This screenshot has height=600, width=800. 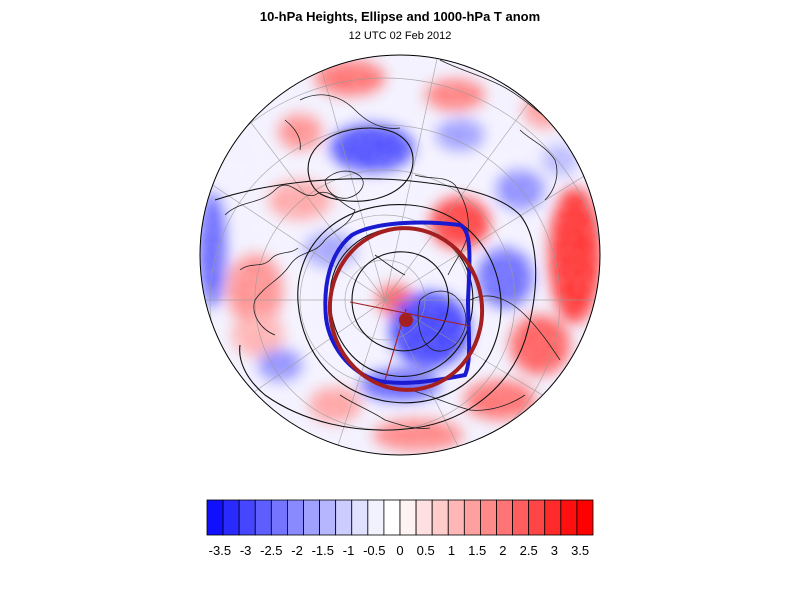 What do you see at coordinates (297, 550) in the screenshot?
I see `colorbar-tick-label: -2` at bounding box center [297, 550].